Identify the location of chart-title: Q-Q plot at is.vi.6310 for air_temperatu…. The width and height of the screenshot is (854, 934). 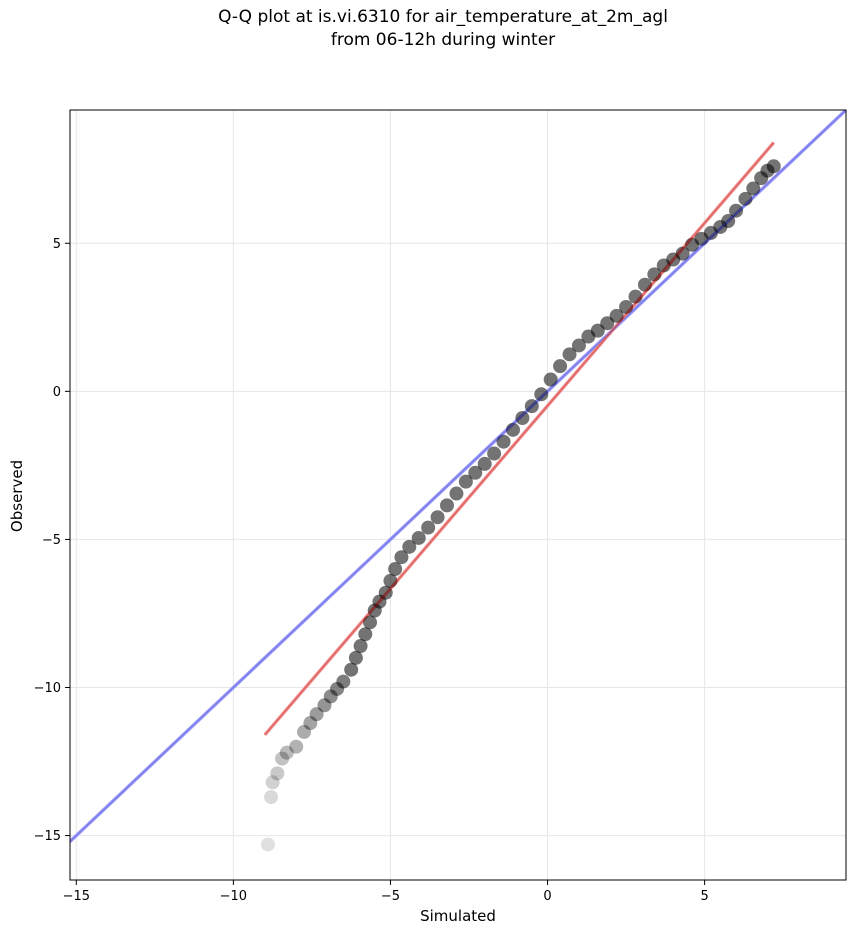
(427, 29).